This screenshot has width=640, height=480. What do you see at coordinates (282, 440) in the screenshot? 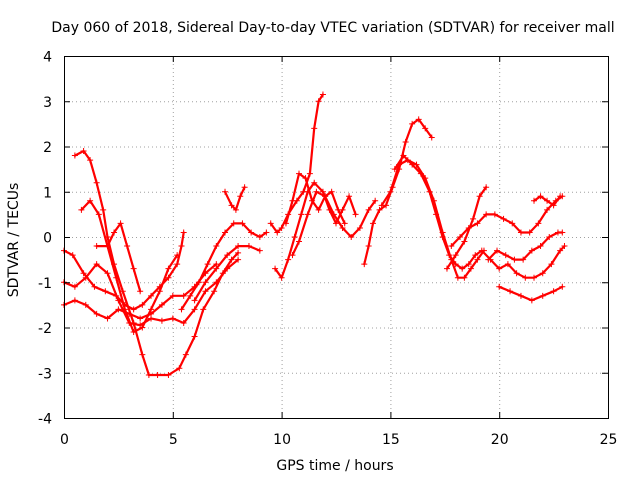
I see `x-tick-label: 10` at bounding box center [282, 440].